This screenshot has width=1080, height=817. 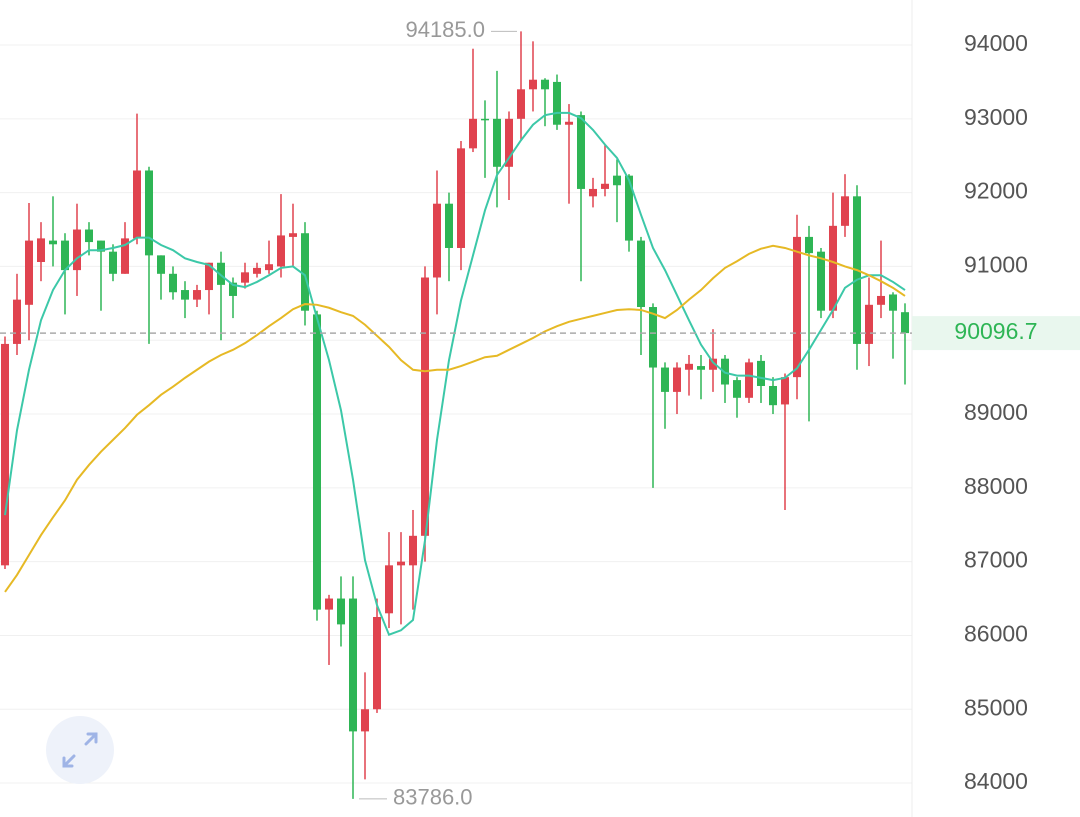 I want to click on last-price-bg, so click(x=996, y=333).